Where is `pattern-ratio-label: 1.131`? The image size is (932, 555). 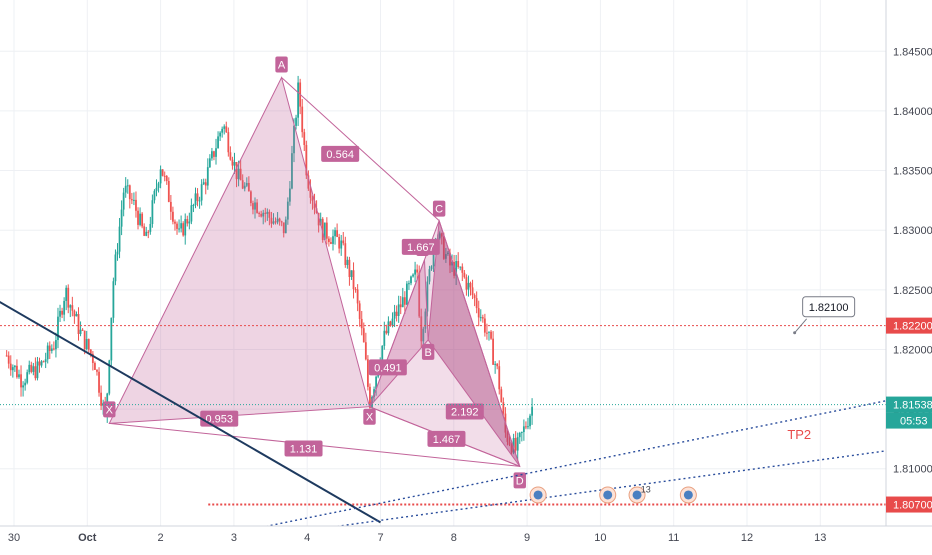
pattern-ratio-label: 1.131 is located at coordinates (304, 449).